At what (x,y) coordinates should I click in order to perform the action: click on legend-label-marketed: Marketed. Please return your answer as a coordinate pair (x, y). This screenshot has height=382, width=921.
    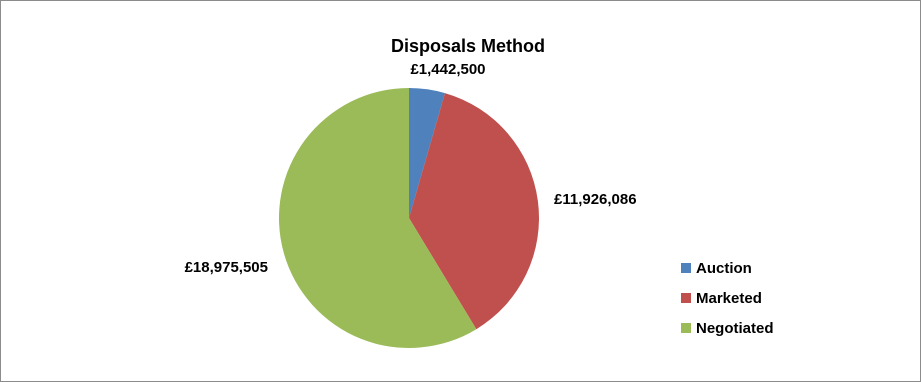
    Looking at the image, I should click on (729, 298).